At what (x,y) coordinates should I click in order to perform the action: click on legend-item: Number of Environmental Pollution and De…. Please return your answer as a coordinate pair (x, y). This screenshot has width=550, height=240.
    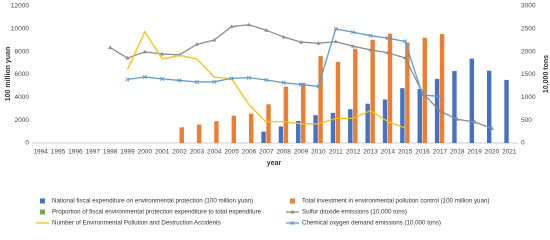
    Looking at the image, I should click on (128, 223).